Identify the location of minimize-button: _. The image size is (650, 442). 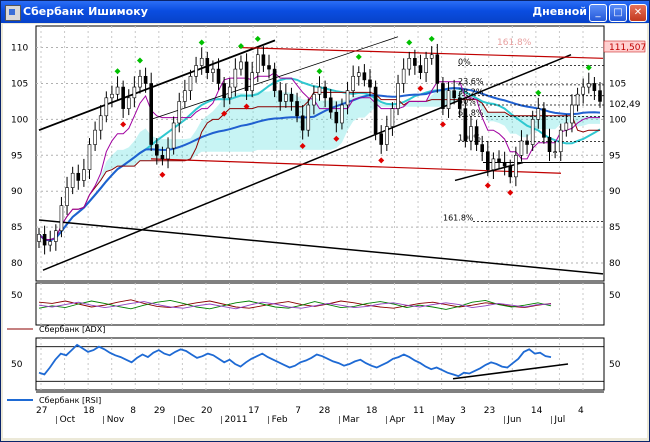
(598, 13).